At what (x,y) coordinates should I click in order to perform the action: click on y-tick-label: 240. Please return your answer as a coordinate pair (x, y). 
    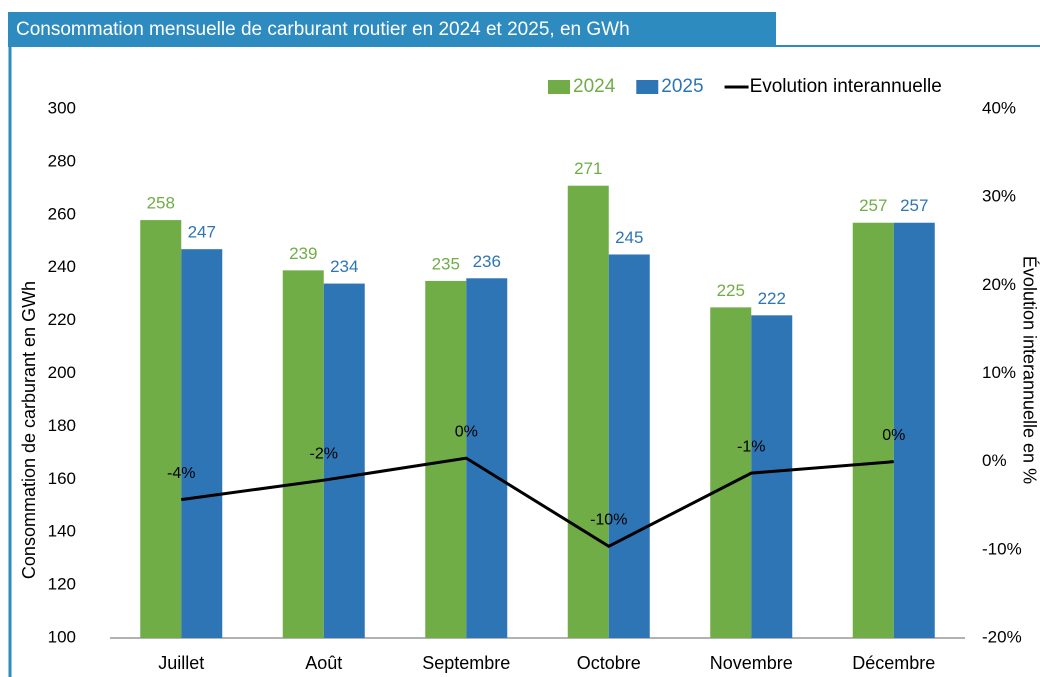
    Looking at the image, I should click on (62, 266).